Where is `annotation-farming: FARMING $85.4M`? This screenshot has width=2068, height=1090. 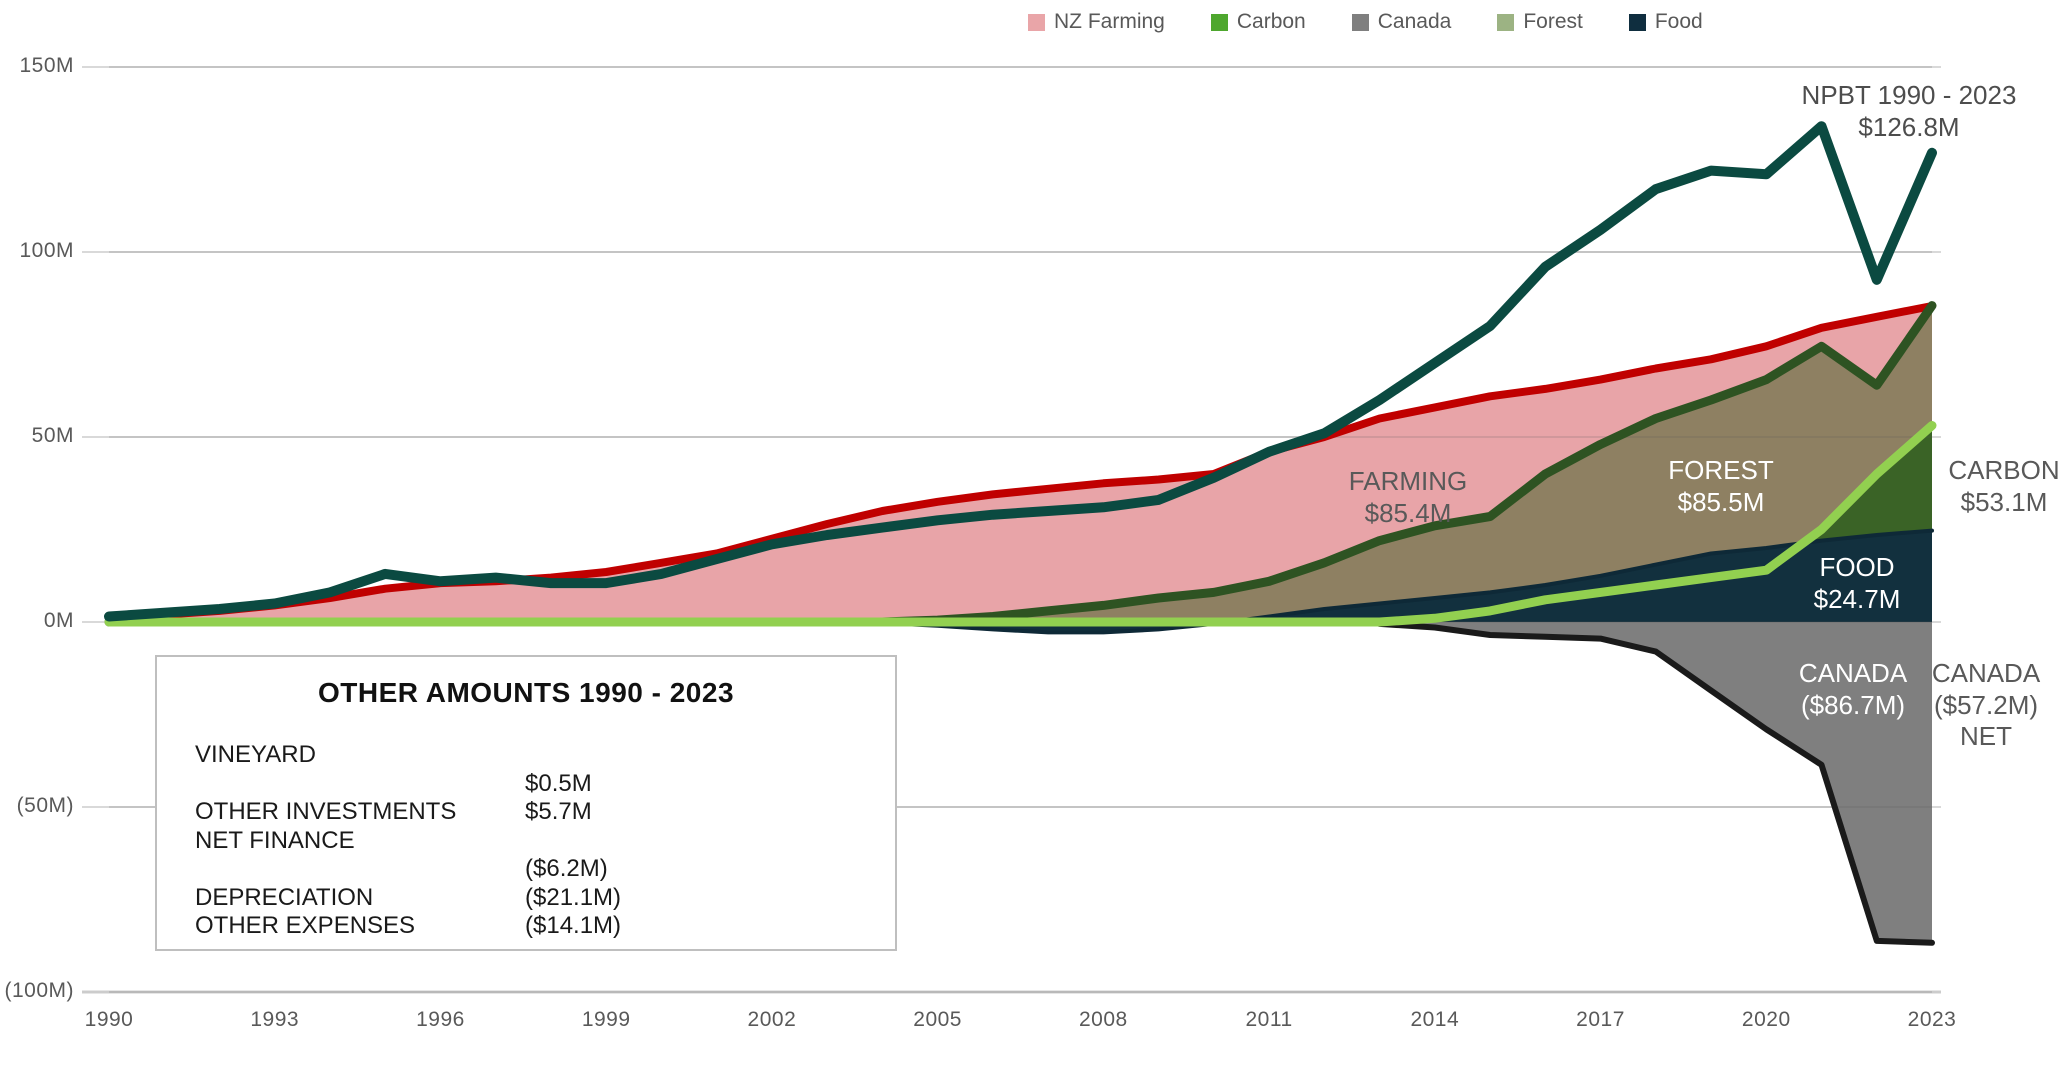 annotation-farming: FARMING $85.4M is located at coordinates (1408, 497).